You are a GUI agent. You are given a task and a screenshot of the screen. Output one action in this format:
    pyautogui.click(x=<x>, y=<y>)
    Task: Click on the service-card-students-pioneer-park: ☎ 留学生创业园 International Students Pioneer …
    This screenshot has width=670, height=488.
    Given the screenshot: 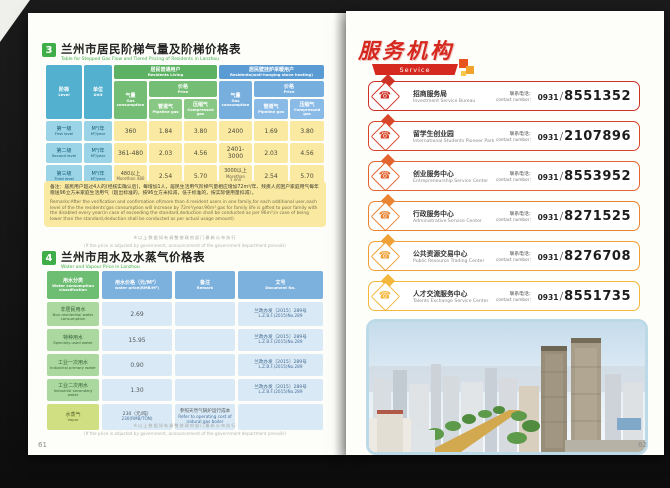 What is the action you would take?
    pyautogui.click(x=504, y=132)
    